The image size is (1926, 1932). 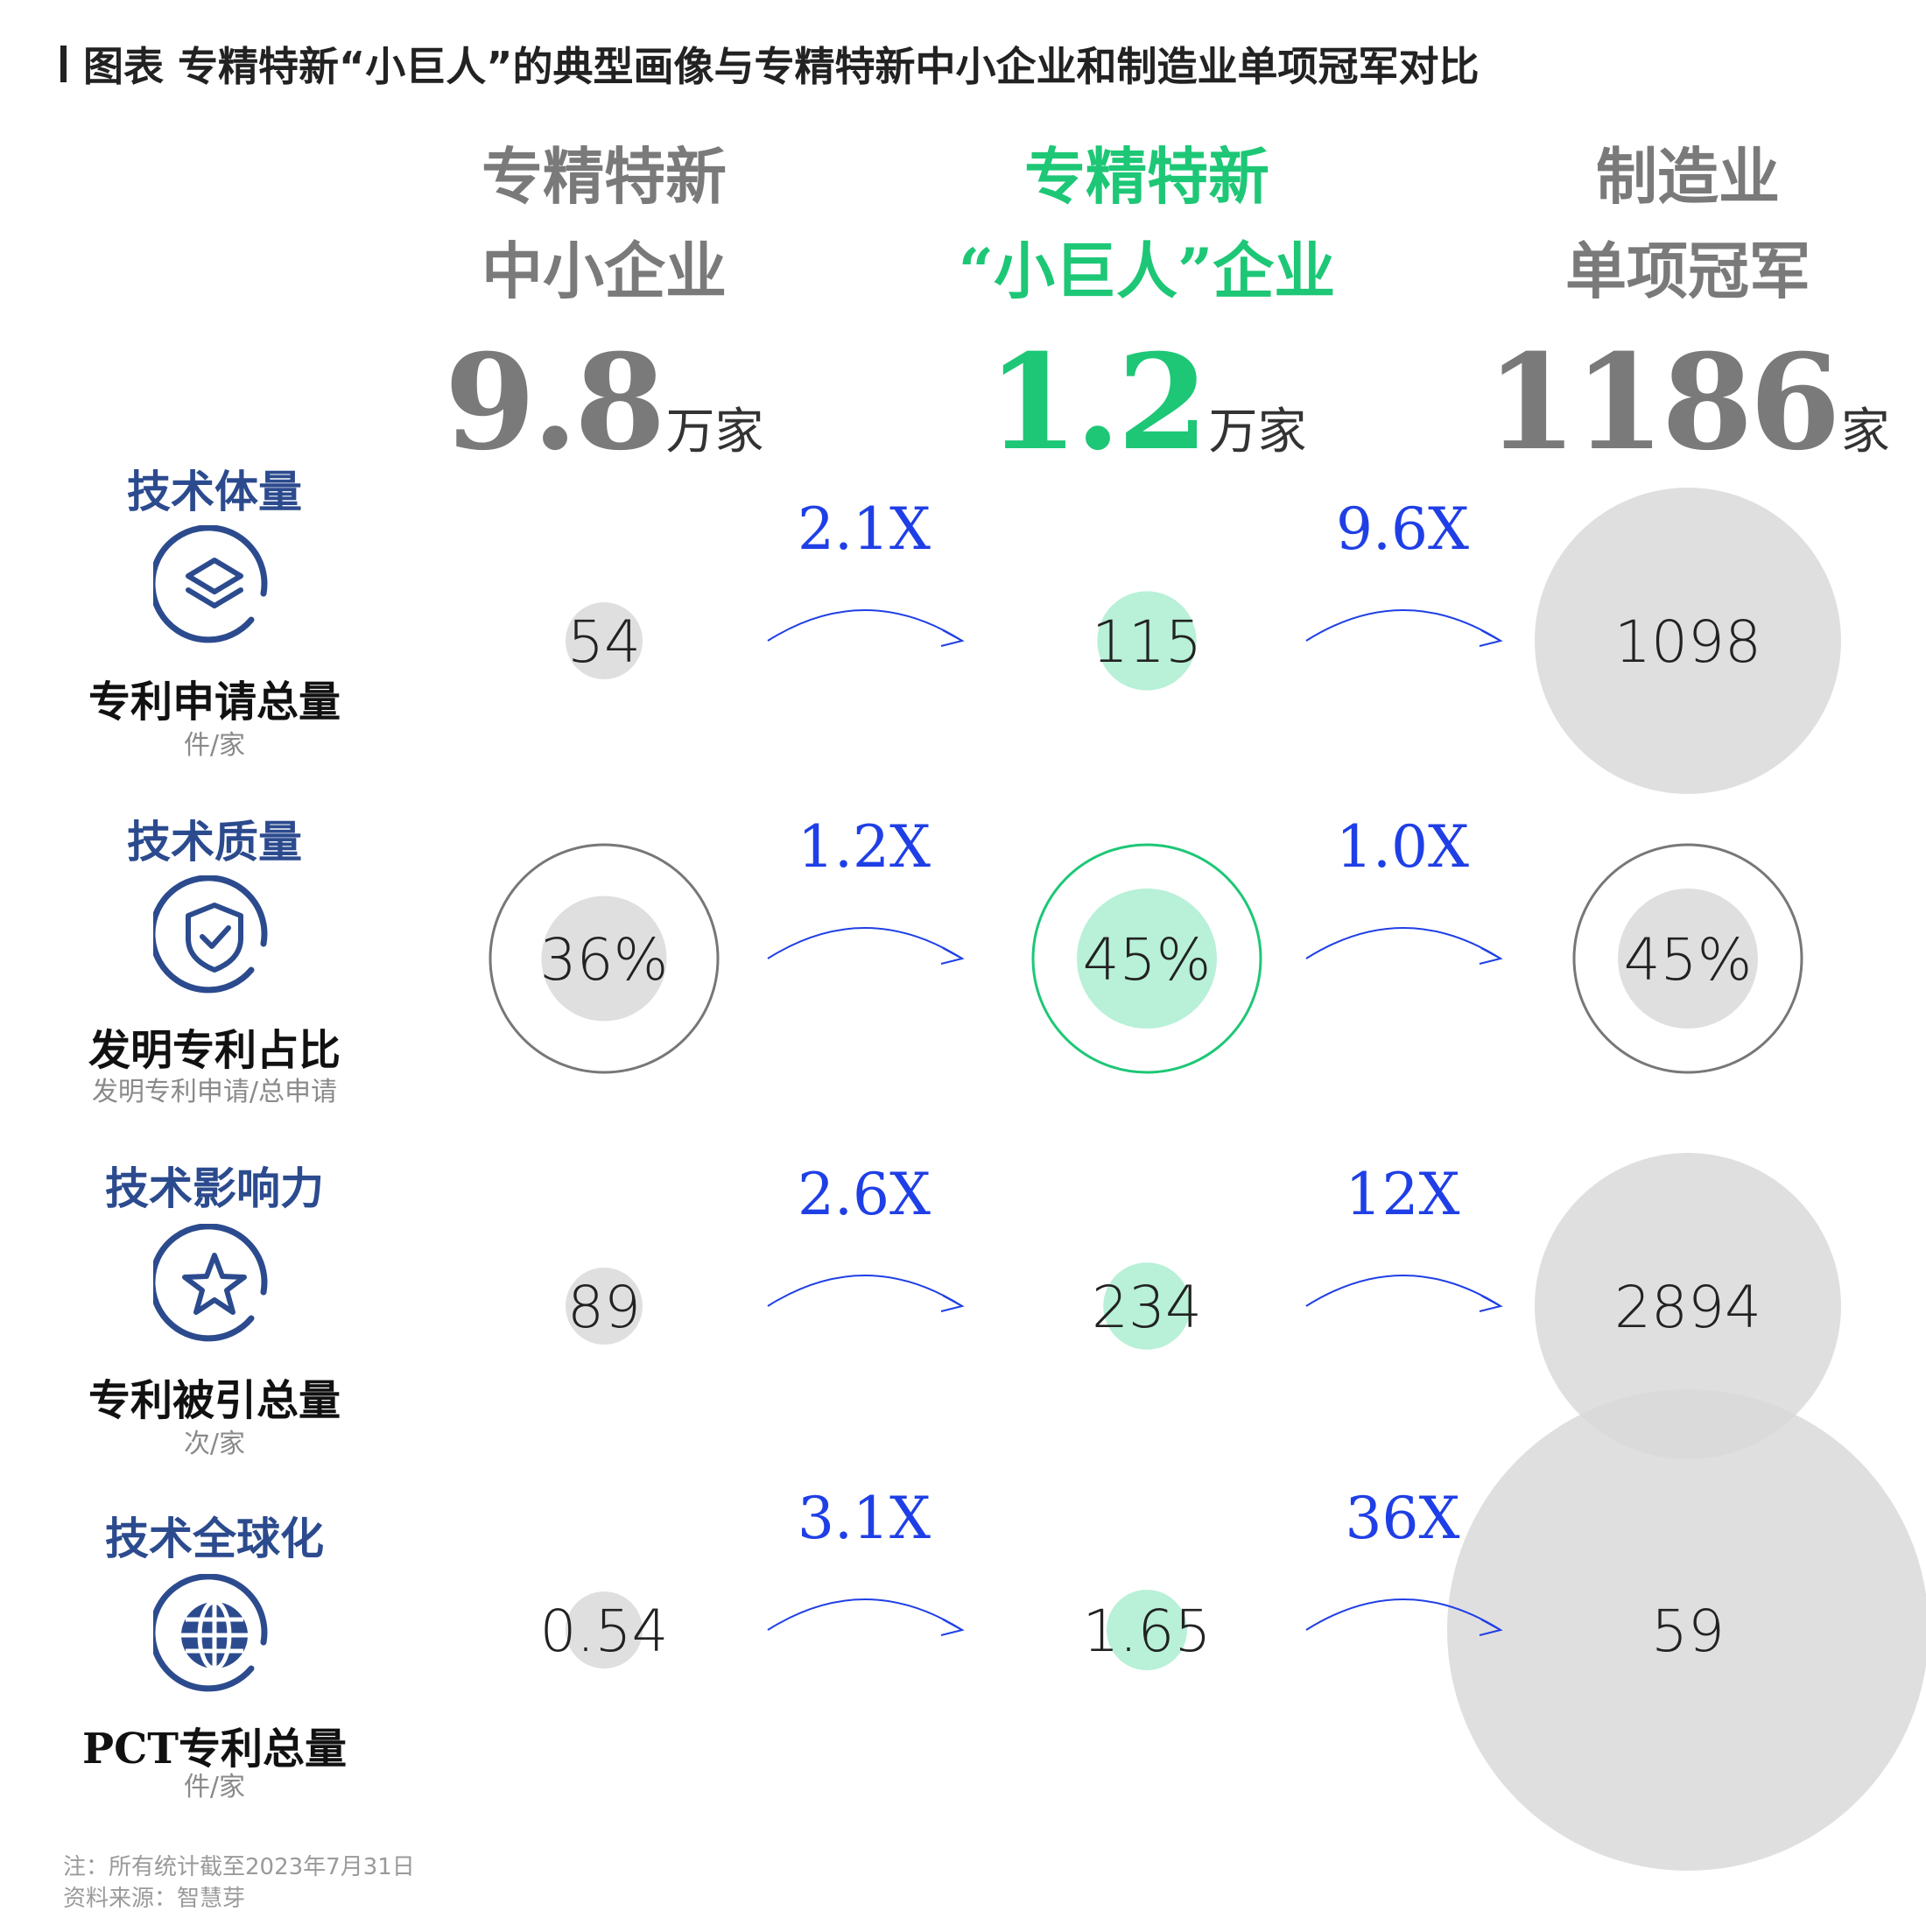 What do you see at coordinates (210, 1633) in the screenshot?
I see `globe-icon` at bounding box center [210, 1633].